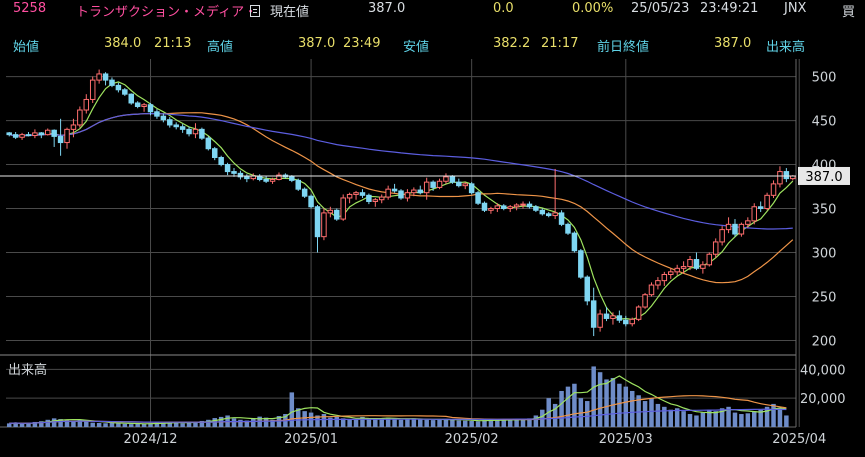  Describe the element at coordinates (472, 439) in the screenshot. I see `time-tick-label: 2025/02` at that location.